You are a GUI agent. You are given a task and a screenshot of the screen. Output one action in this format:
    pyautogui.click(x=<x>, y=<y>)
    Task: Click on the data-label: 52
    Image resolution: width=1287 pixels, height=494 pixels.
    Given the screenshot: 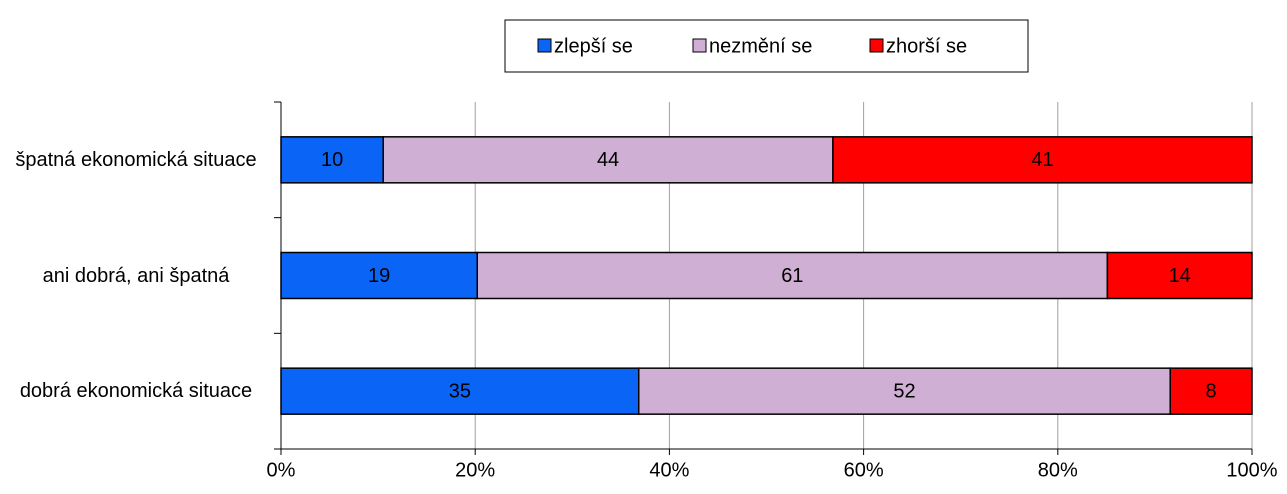 What is the action you would take?
    pyautogui.click(x=904, y=391)
    